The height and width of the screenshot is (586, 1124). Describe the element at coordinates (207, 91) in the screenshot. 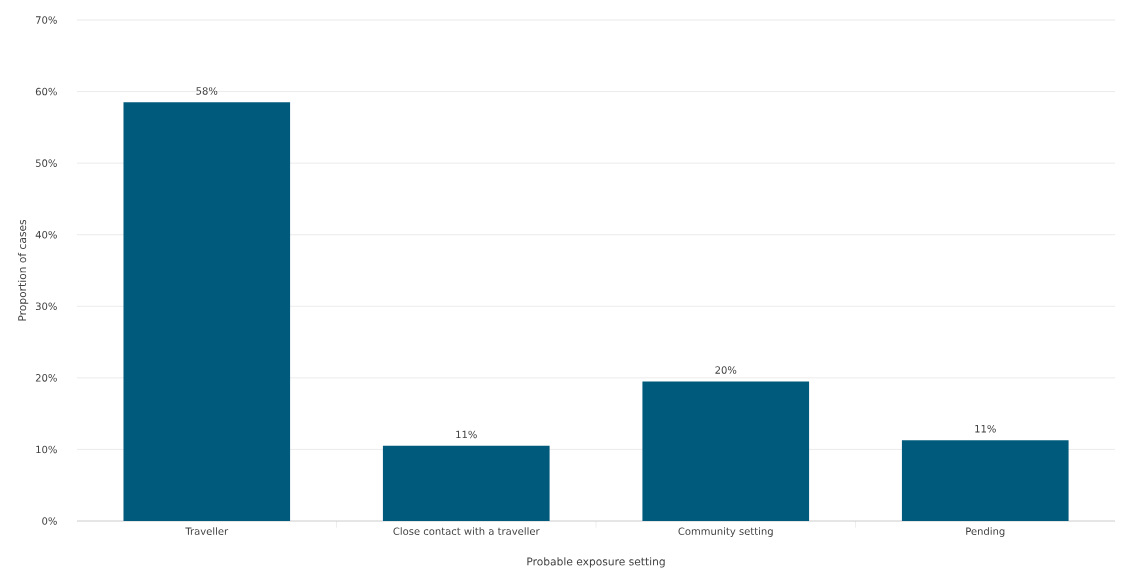

I see `data-label: 58%` at that location.